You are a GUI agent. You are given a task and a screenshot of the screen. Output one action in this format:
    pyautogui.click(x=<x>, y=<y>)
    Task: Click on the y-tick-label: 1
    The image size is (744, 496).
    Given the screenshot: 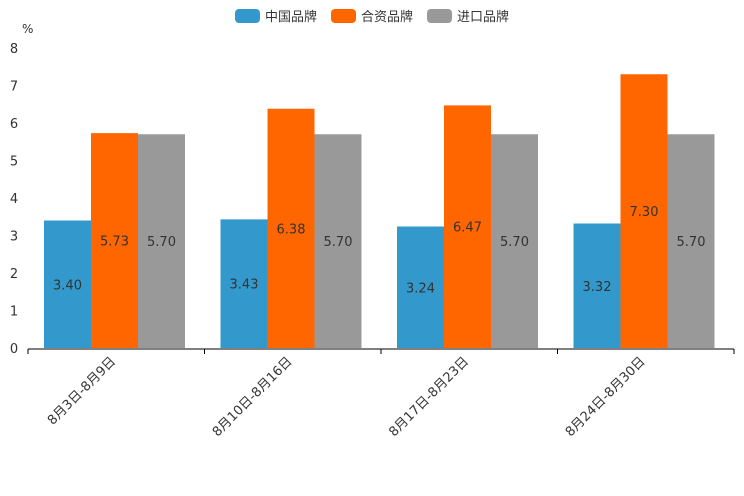 What is the action you would take?
    pyautogui.click(x=14, y=312)
    